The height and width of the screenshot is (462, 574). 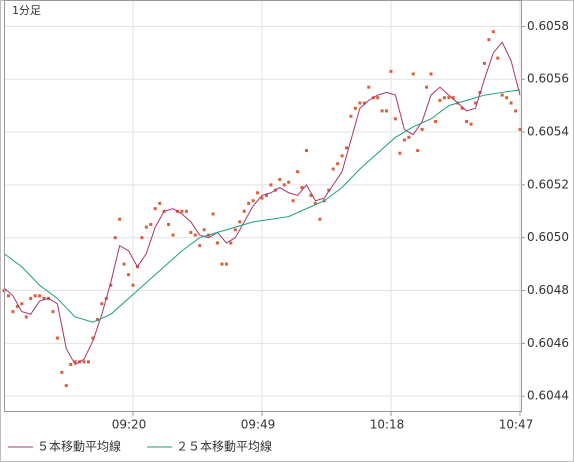 I want to click on y-tick-label: 0.6054, so click(x=548, y=132).